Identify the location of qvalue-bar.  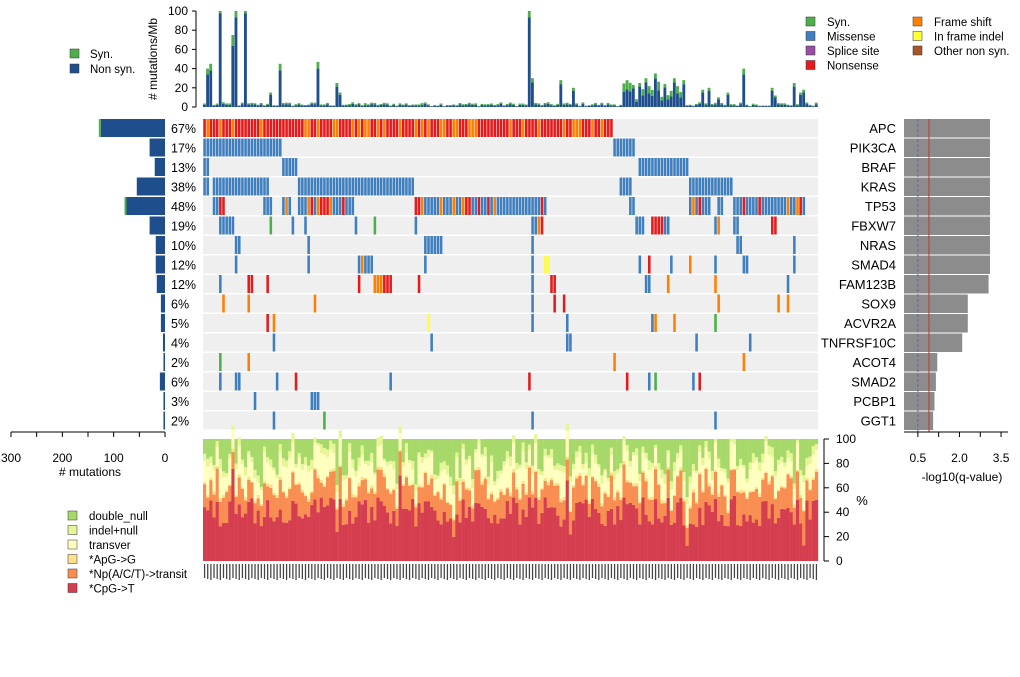
(919, 401).